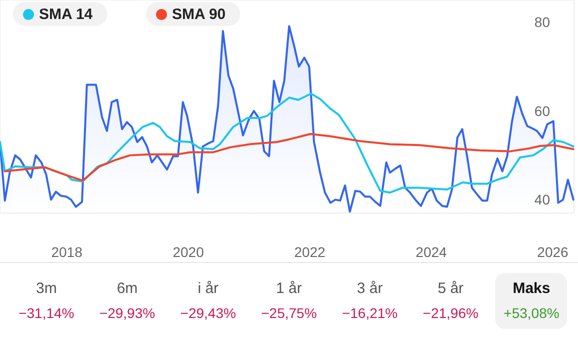  I want to click on data-label: −16,21%, so click(370, 313).